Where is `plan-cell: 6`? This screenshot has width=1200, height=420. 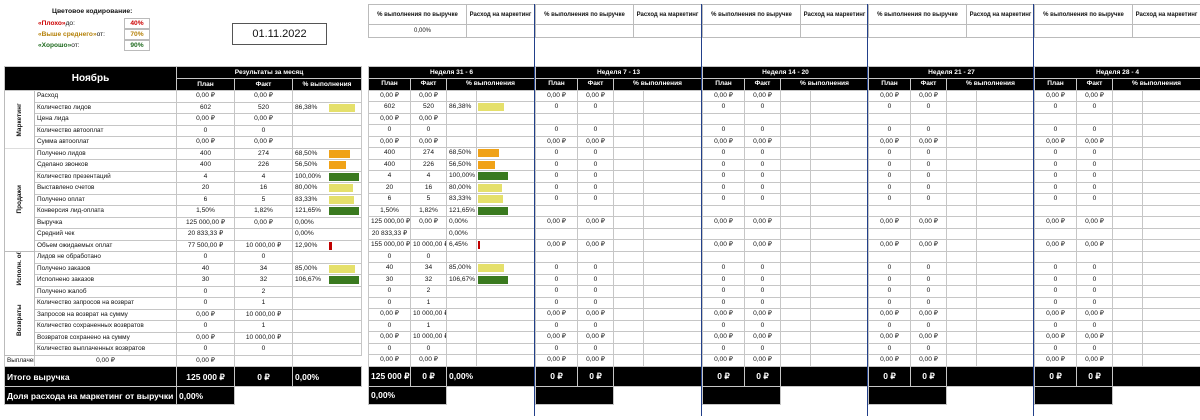
plan-cell: 6 is located at coordinates (205, 199).